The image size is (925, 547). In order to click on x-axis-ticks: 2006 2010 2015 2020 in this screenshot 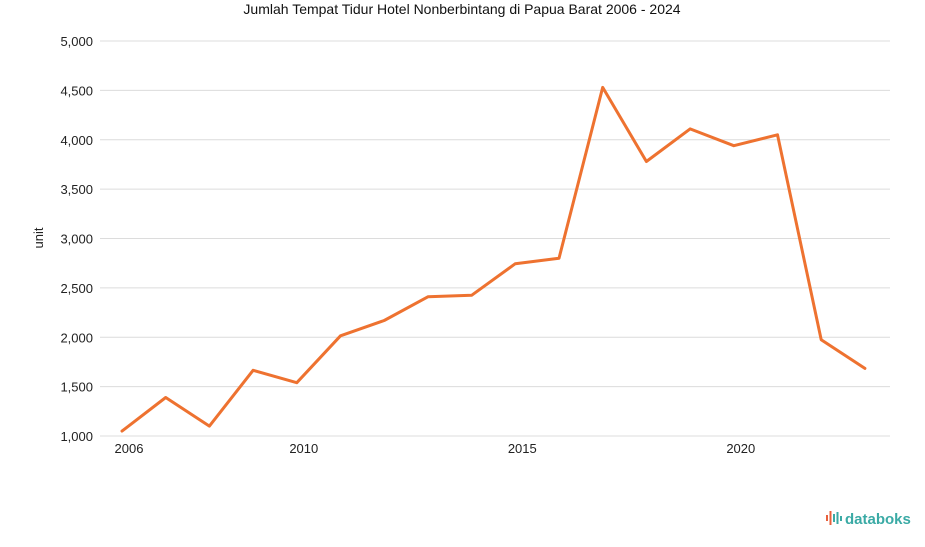, I will do `click(435, 448)`.